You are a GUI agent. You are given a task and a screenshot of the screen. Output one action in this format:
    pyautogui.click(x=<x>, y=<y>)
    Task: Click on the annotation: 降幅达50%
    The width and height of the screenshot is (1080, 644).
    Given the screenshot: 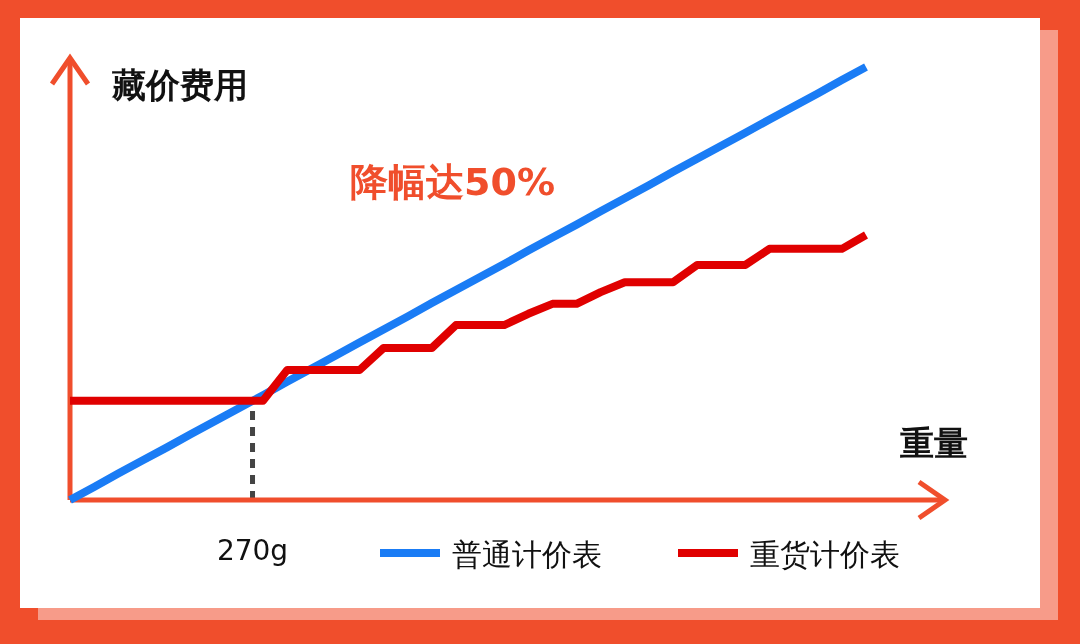 What is the action you would take?
    pyautogui.click(x=452, y=182)
    